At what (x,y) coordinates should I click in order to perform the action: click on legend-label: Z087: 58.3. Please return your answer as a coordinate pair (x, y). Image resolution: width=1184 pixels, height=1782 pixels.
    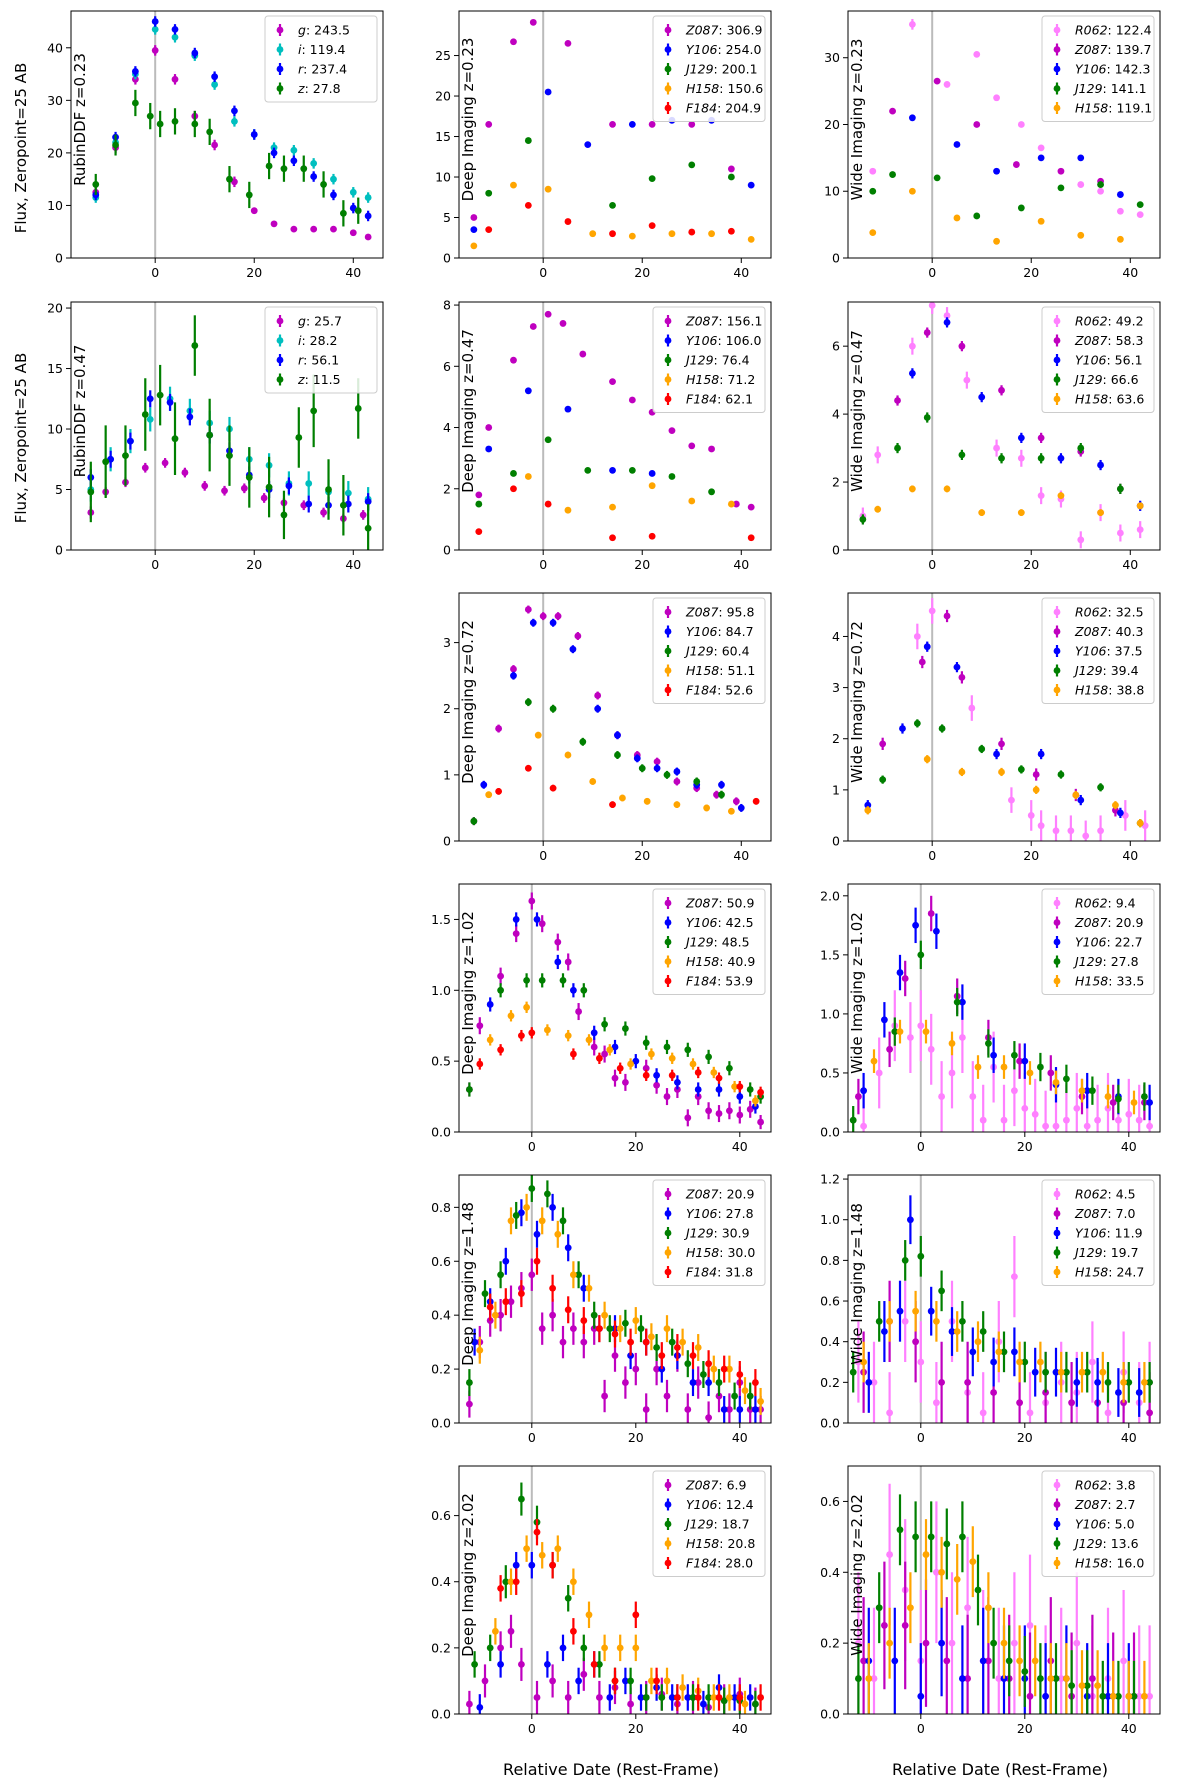
    Looking at the image, I should click on (1108, 340).